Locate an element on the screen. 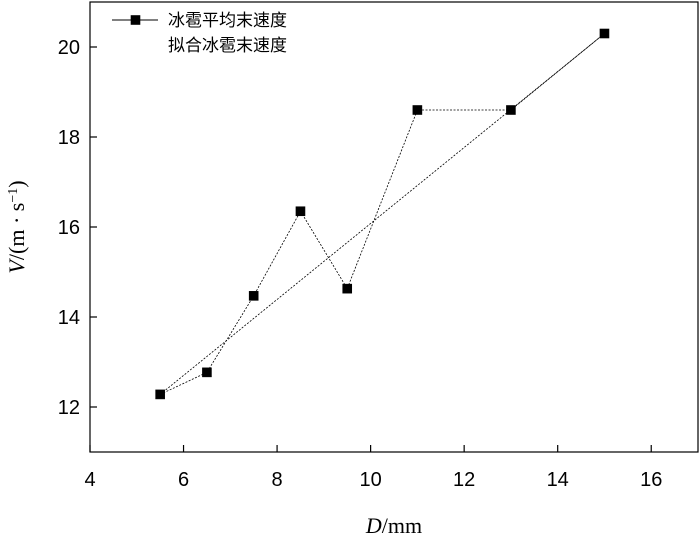 The height and width of the screenshot is (537, 700). y-tick-label: 12 is located at coordinates (69, 408).